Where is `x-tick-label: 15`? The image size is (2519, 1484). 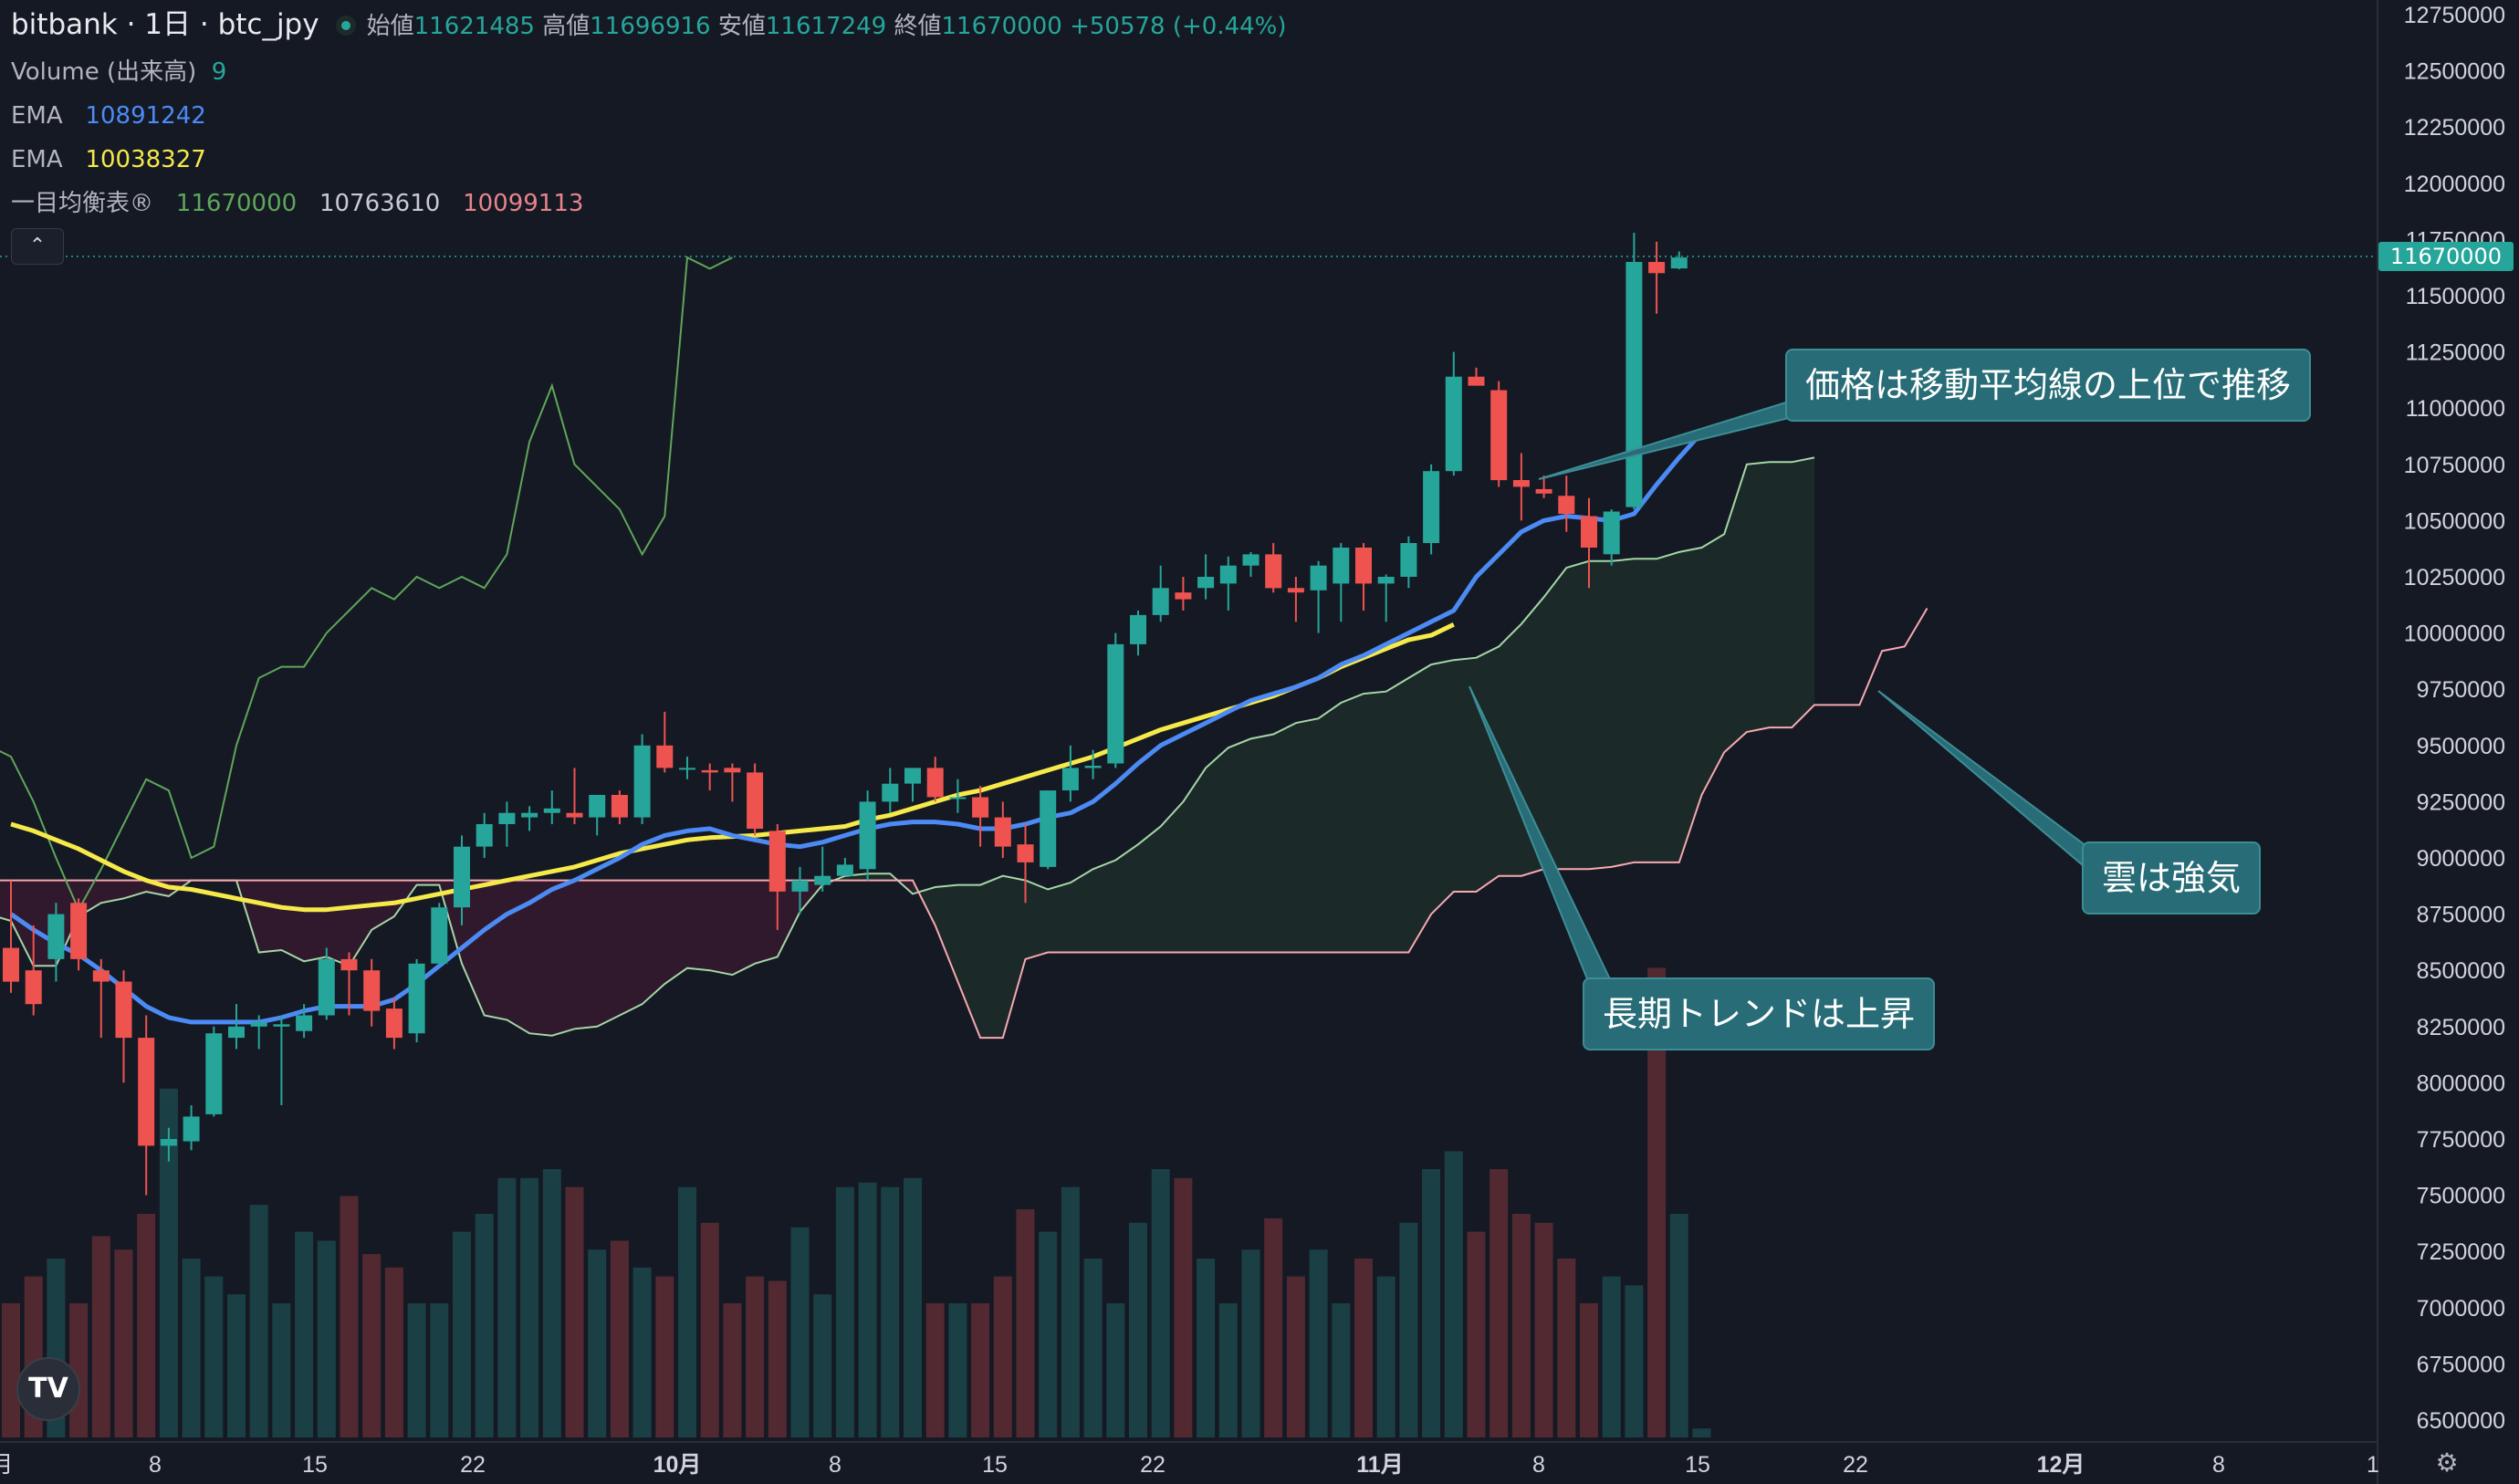
x-tick-label: 15 is located at coordinates (315, 1465).